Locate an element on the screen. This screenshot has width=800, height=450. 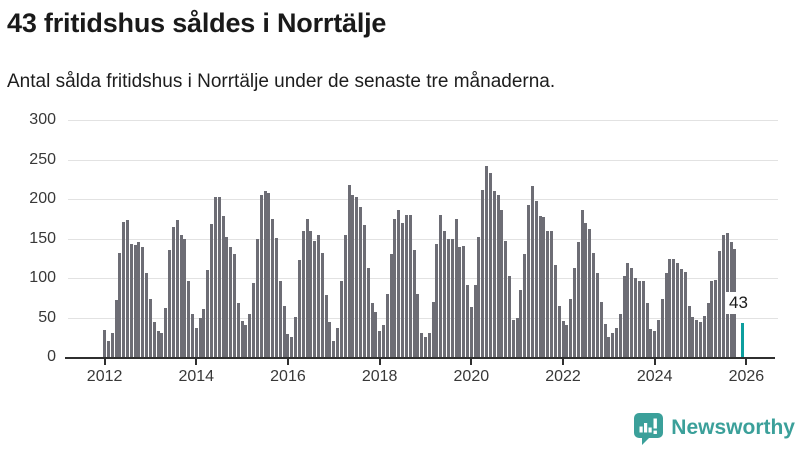
y-tick-label: 0 is located at coordinates (51, 356).